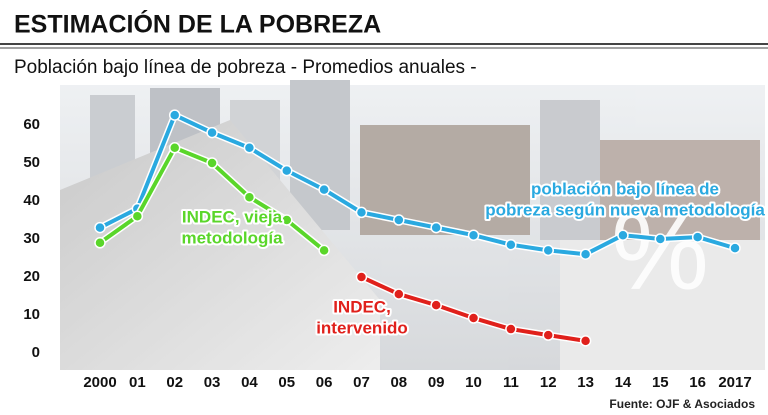  I want to click on x-tick-label: 16, so click(697, 382).